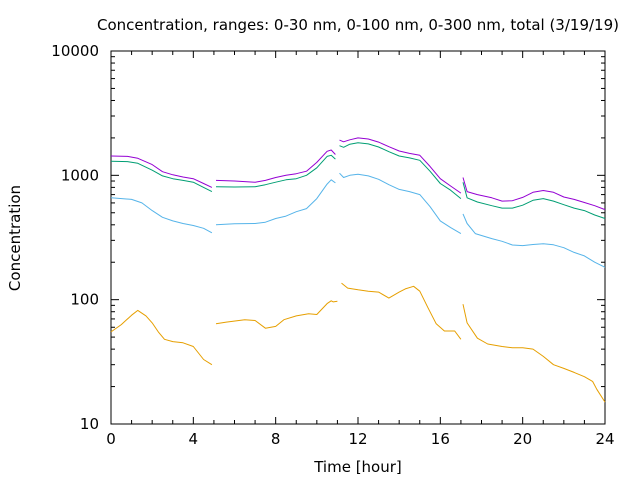  Describe the element at coordinates (84, 300) in the screenshot. I see `y-tick-label: 100` at that location.